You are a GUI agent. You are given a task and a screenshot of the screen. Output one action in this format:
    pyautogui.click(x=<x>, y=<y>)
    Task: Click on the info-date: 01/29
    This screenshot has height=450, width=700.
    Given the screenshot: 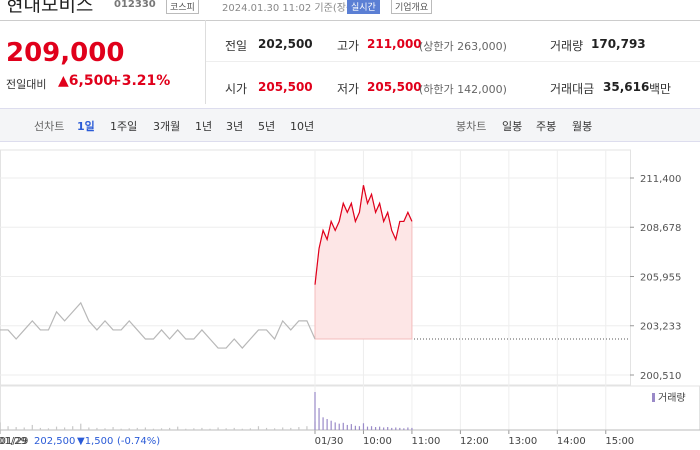 What is the action you would take?
    pyautogui.click(x=13, y=441)
    